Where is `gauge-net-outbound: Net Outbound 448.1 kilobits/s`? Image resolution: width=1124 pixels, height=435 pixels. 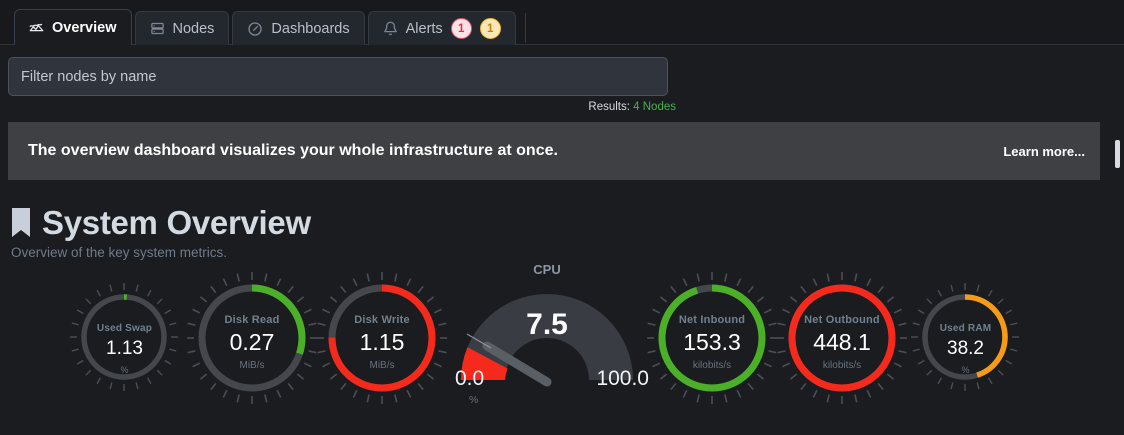
gauge-net-outbound: Net Outbound 448.1 kilobits/s is located at coordinates (842, 340).